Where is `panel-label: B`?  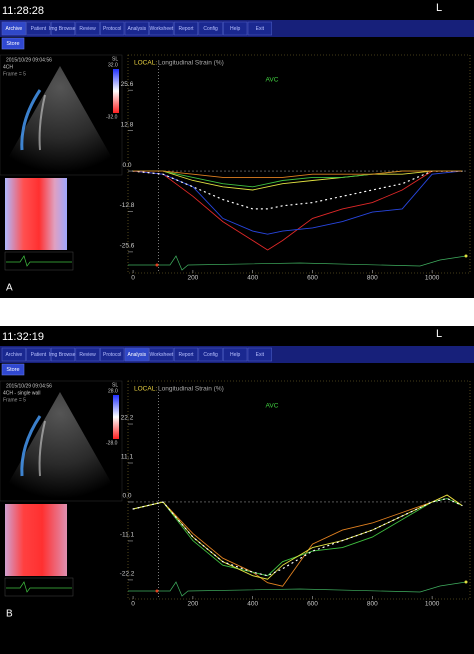 panel-label: B is located at coordinates (9, 614).